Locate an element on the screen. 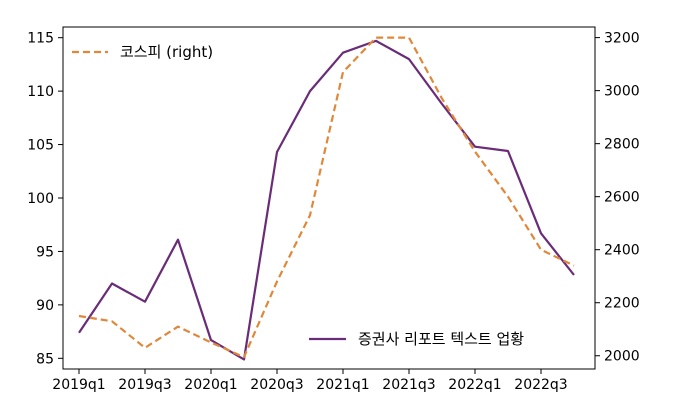  y-right-tick-label: 2400 is located at coordinates (622, 251).